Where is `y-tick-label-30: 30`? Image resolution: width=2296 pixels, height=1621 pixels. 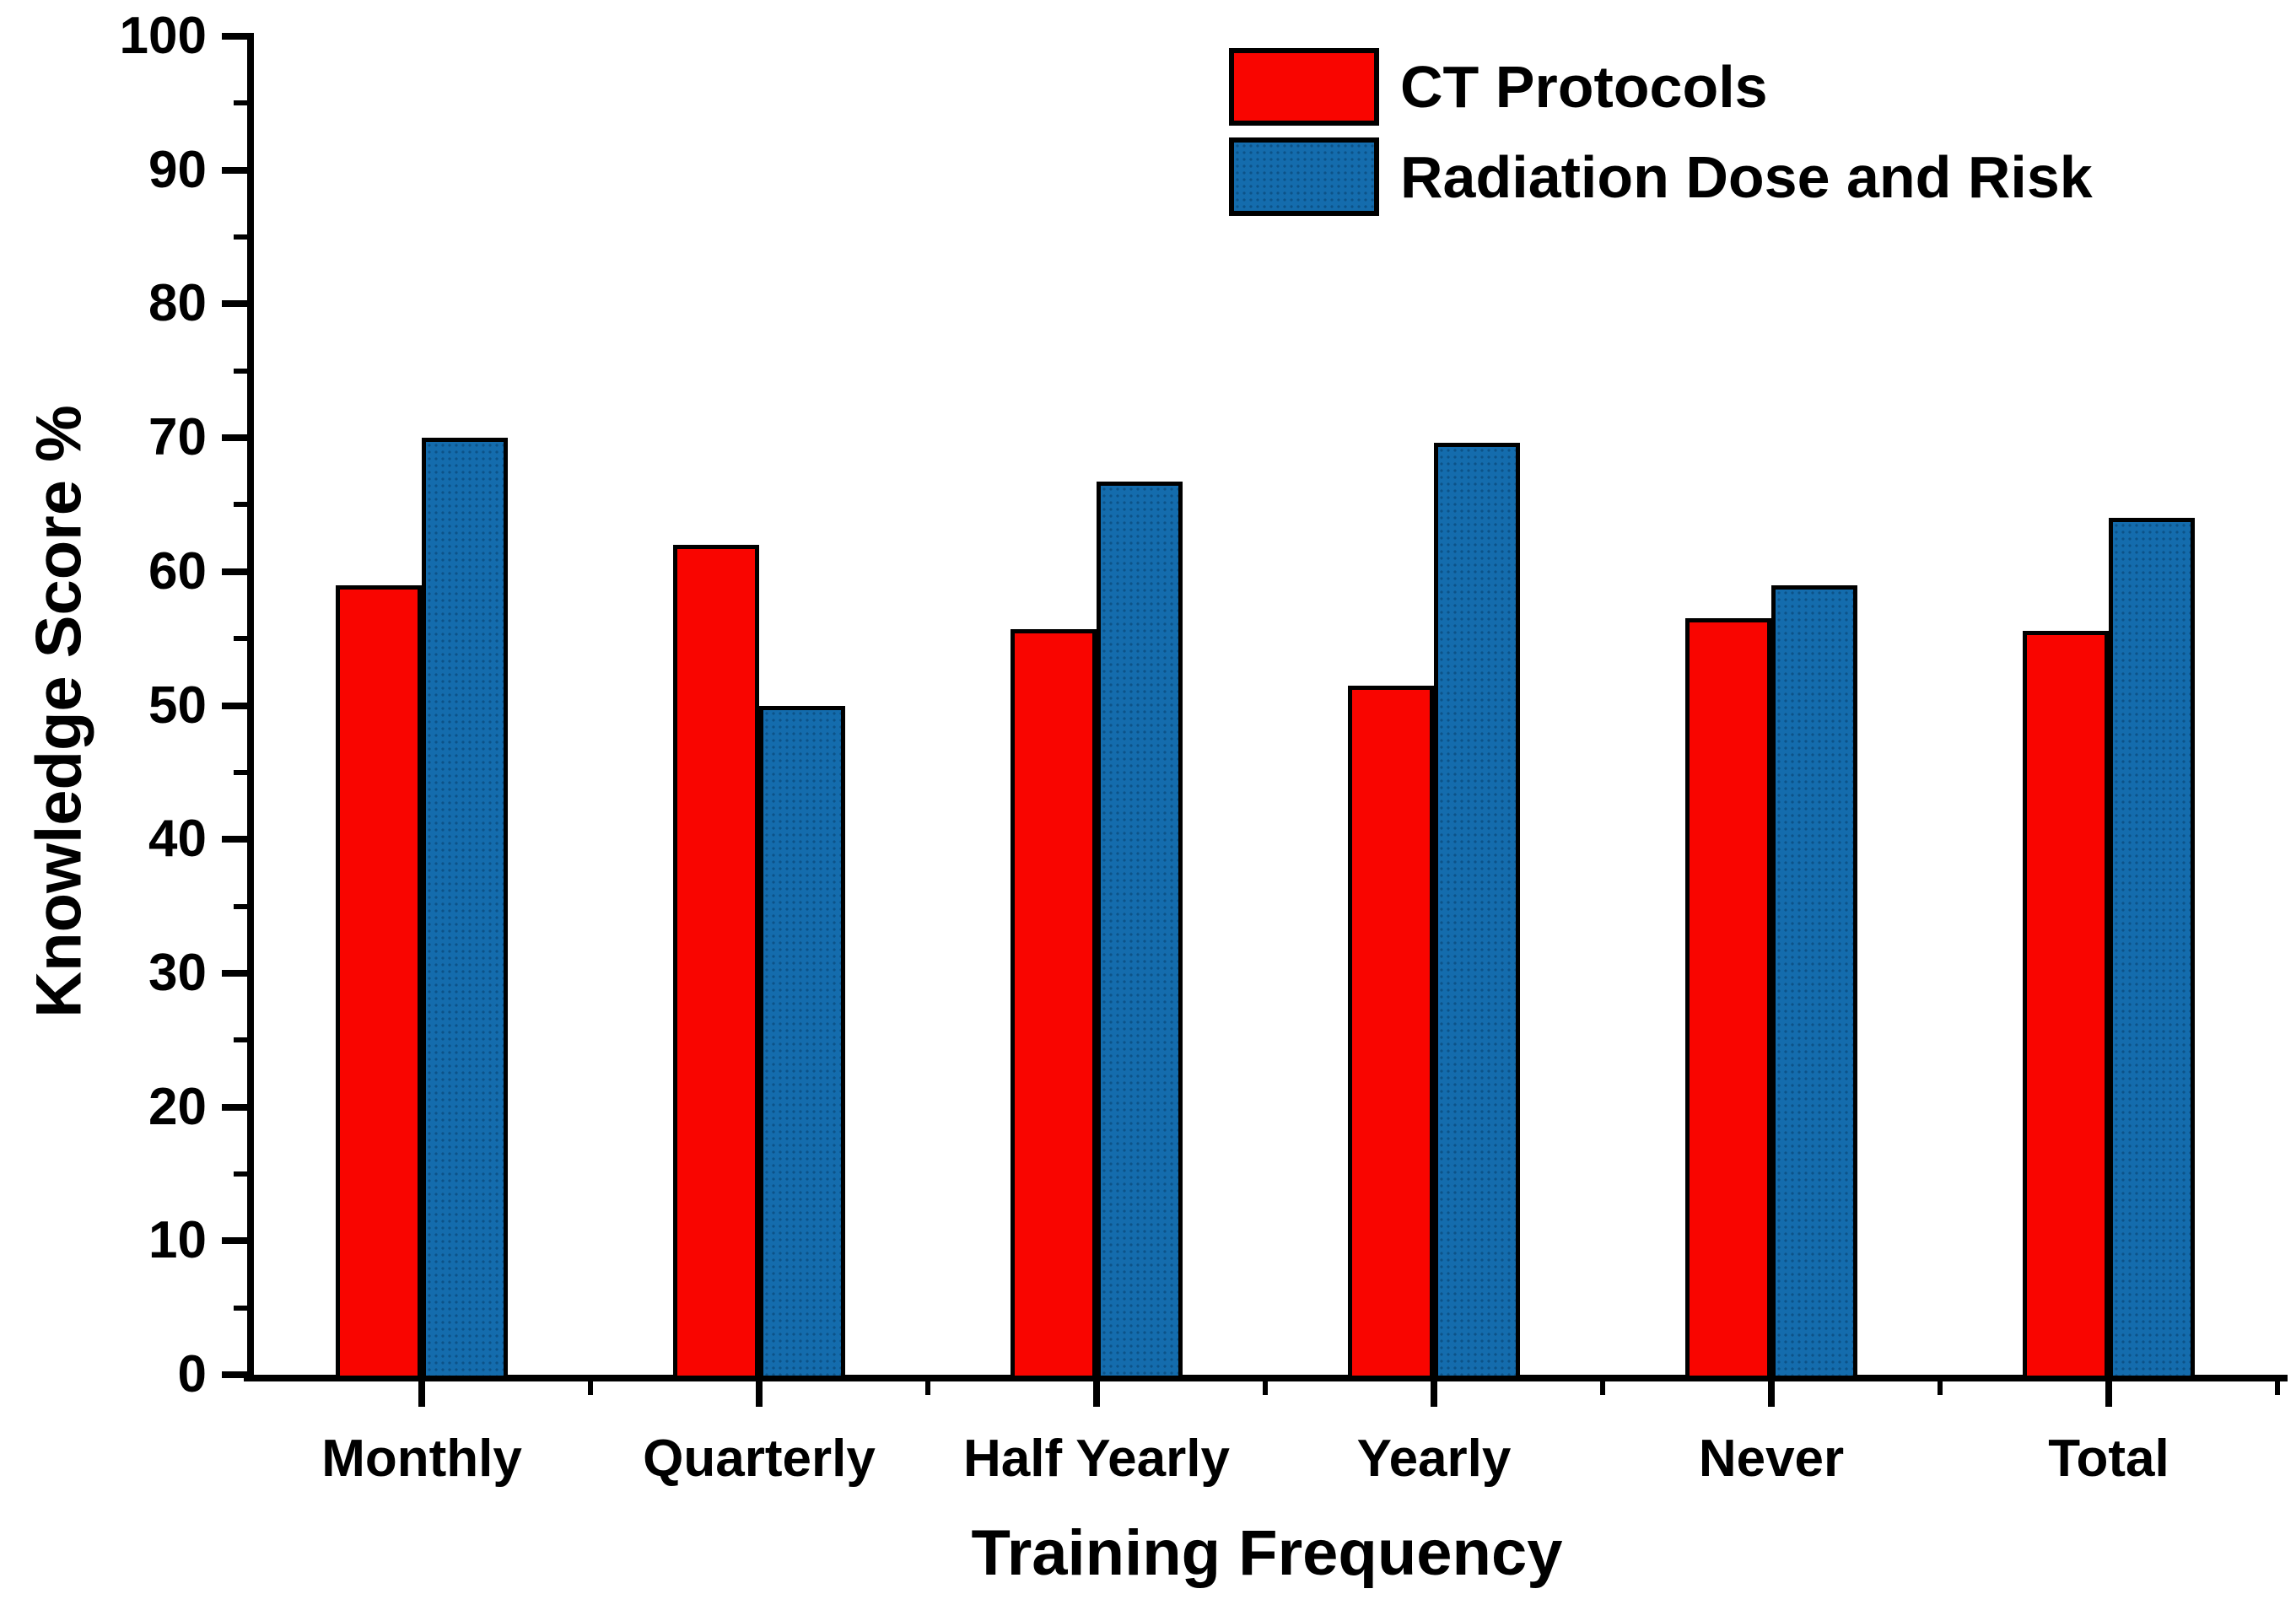 y-tick-label-30: 30 is located at coordinates (177, 972).